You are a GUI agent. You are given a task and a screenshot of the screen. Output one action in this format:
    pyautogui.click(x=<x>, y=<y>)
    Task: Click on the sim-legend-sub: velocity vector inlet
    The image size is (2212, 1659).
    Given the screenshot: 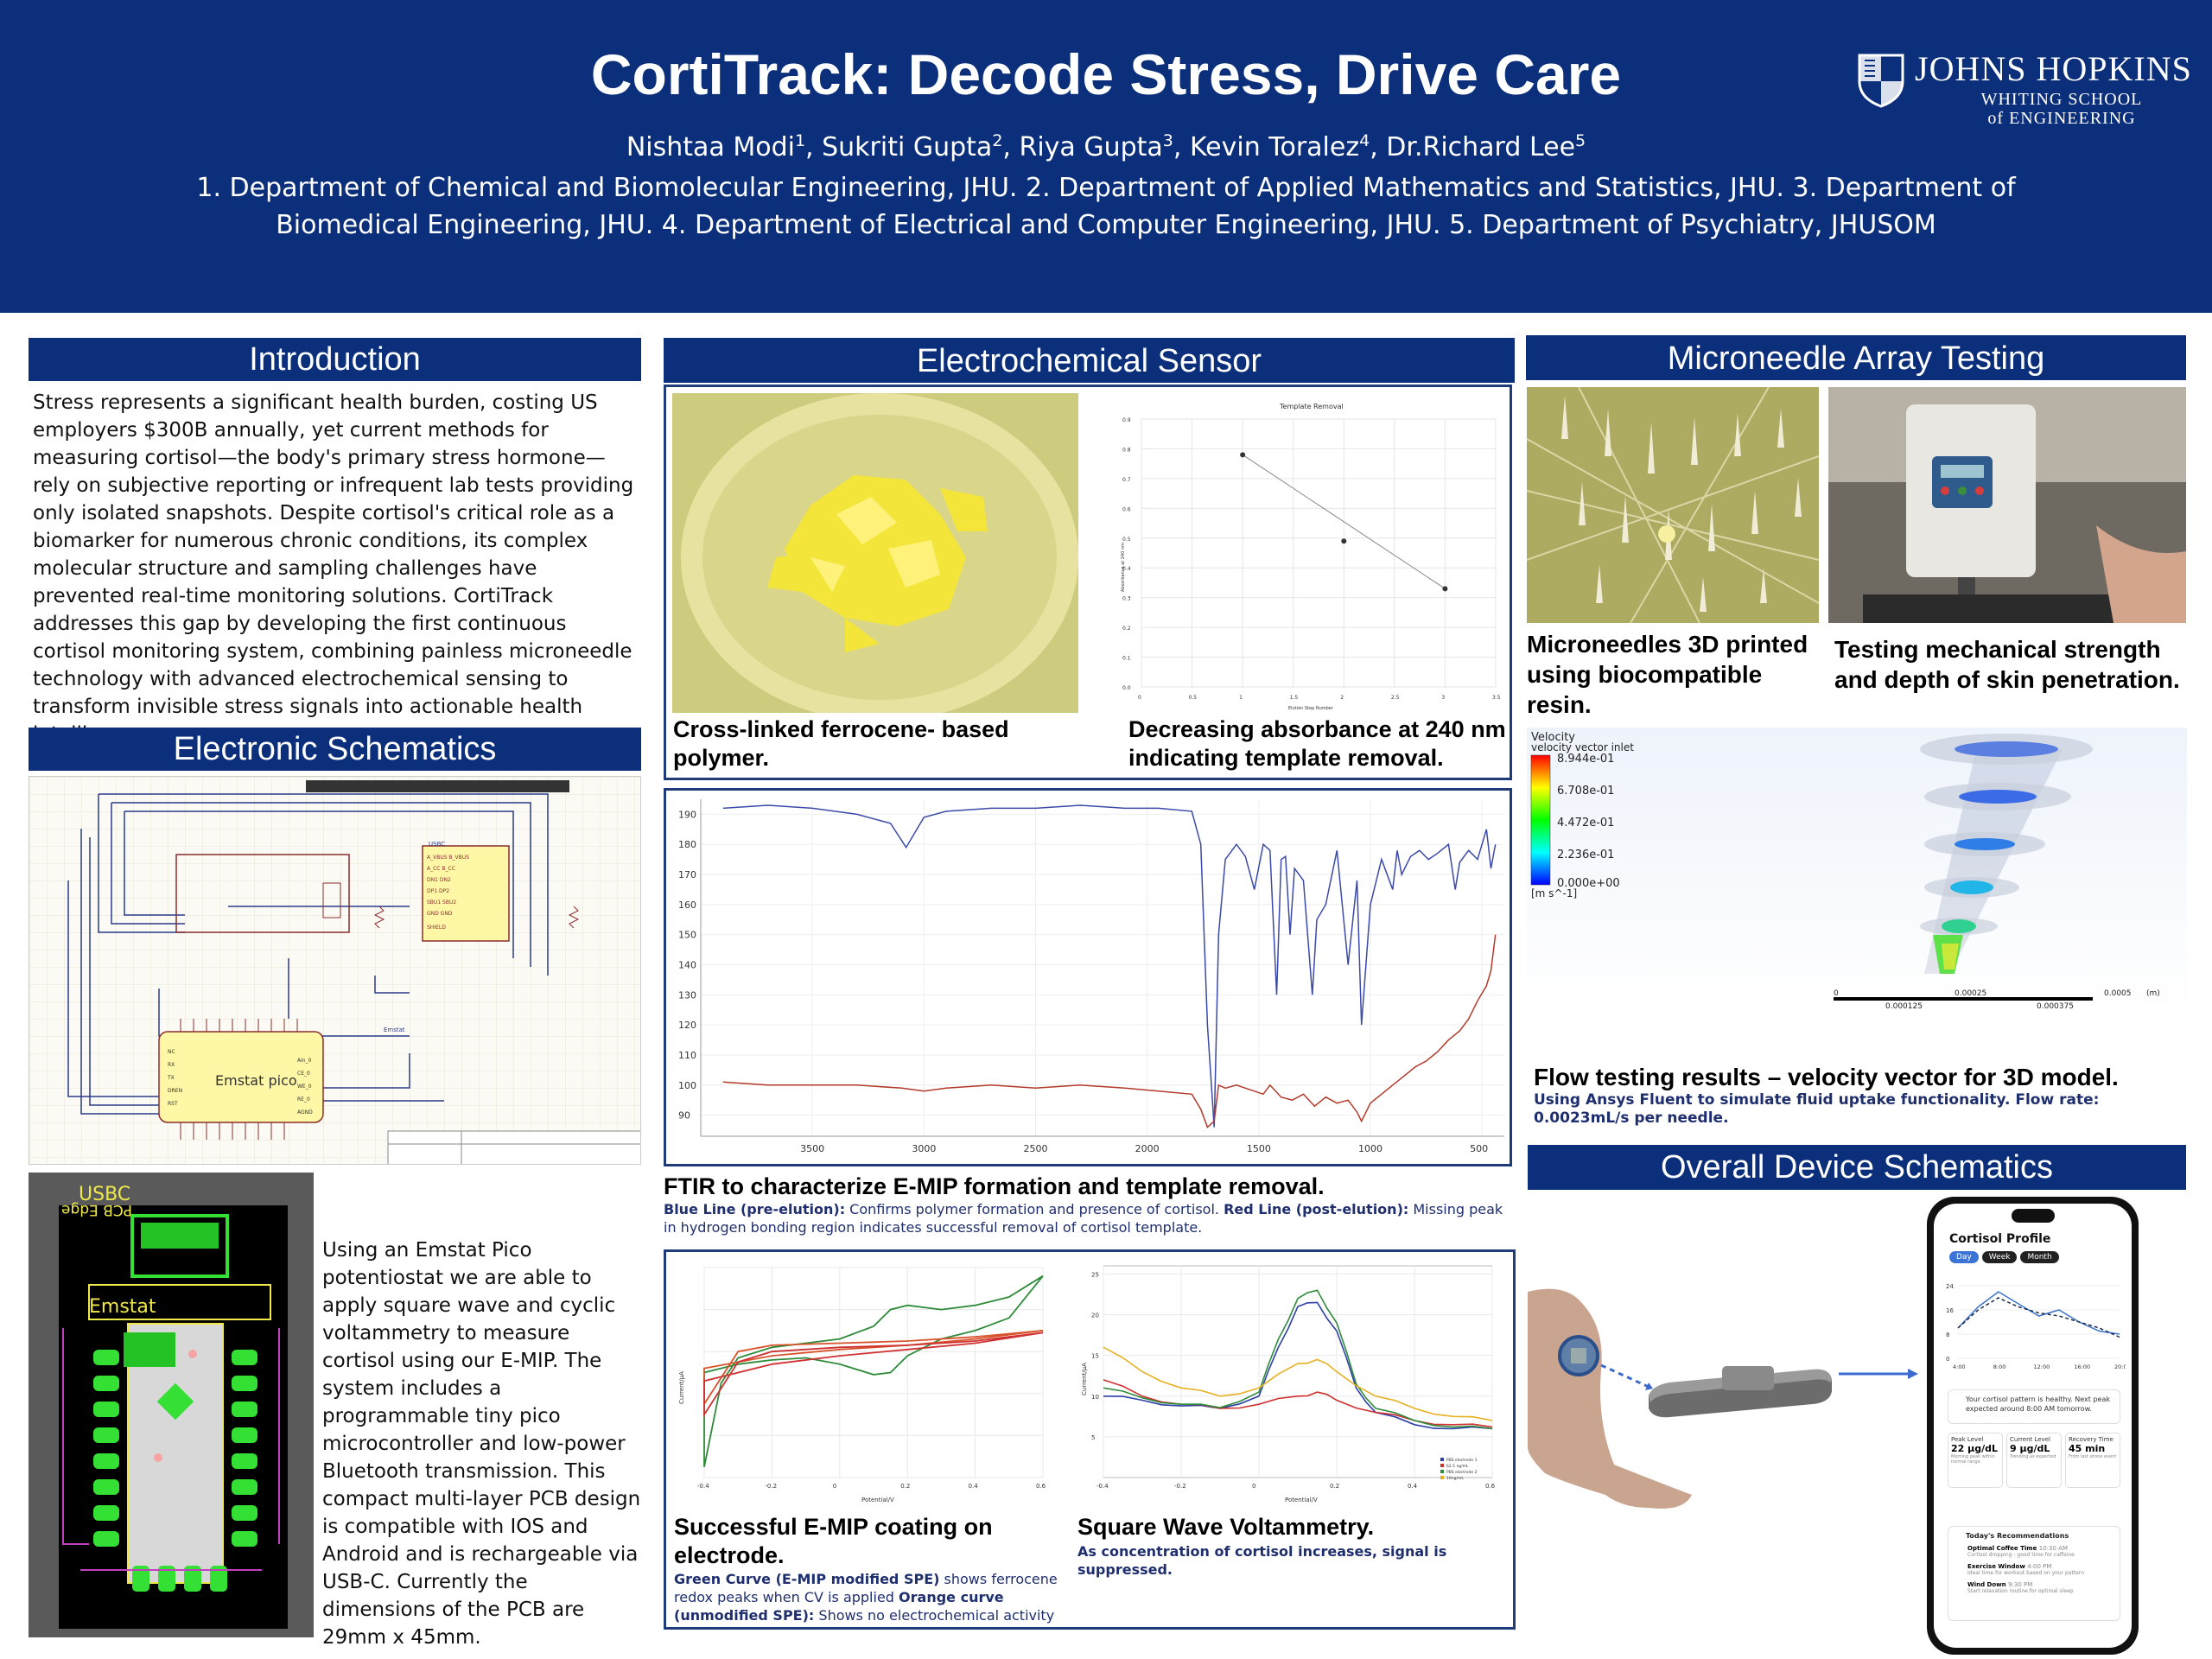 What is the action you would take?
    pyautogui.click(x=1582, y=747)
    